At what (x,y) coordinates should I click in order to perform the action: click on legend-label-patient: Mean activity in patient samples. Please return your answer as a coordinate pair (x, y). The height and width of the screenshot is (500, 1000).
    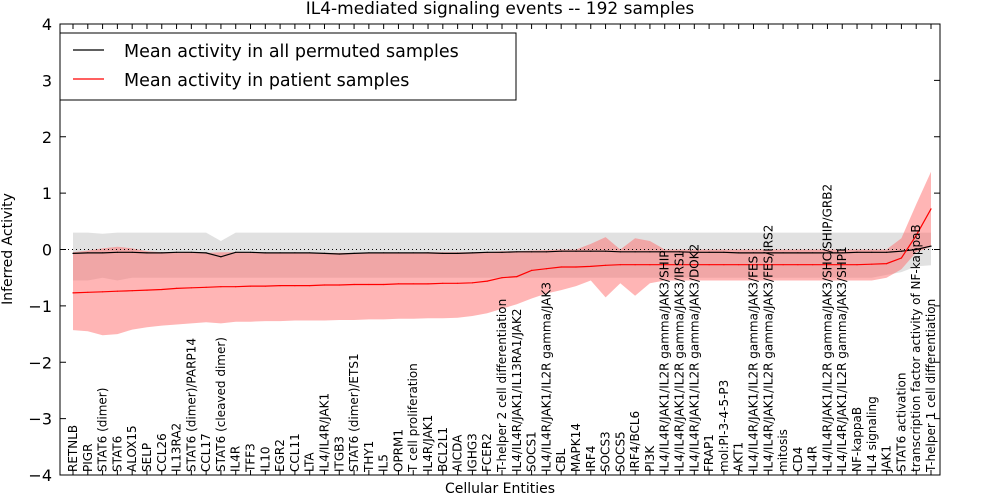
    Looking at the image, I should click on (266, 81).